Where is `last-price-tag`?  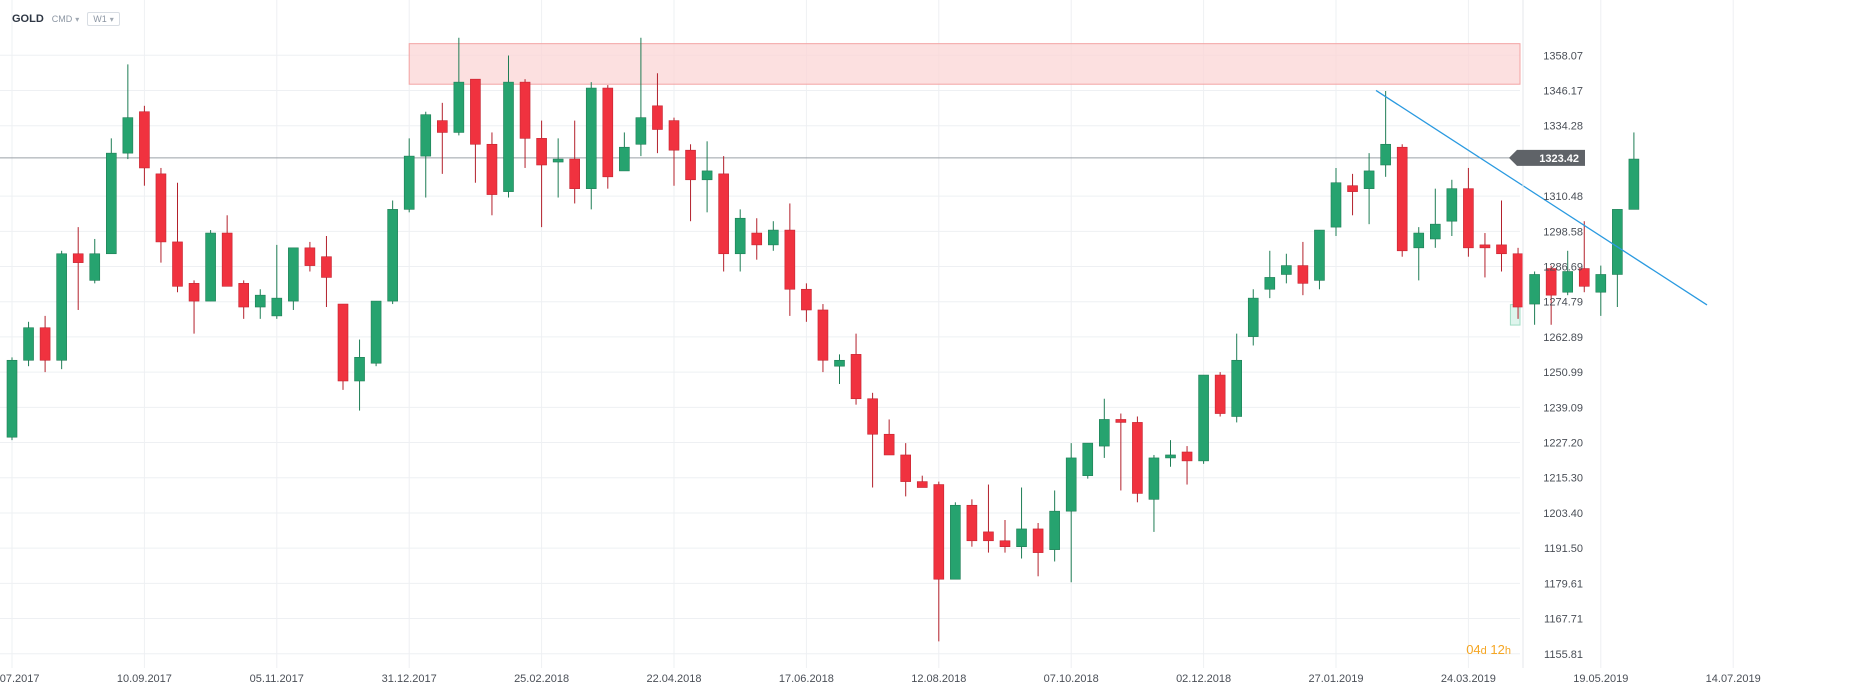
last-price-tag is located at coordinates (1547, 157).